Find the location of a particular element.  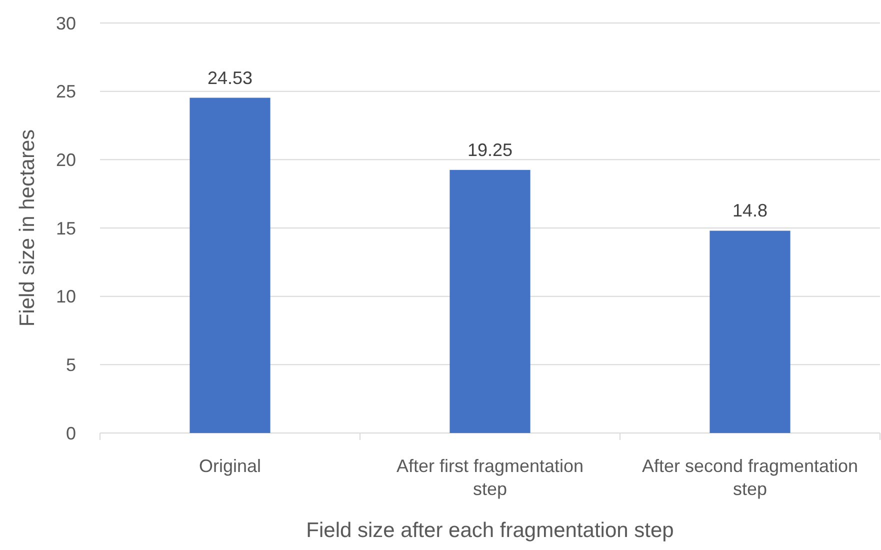

x-axis-title: Field size after each fragmentation step is located at coordinates (490, 530).